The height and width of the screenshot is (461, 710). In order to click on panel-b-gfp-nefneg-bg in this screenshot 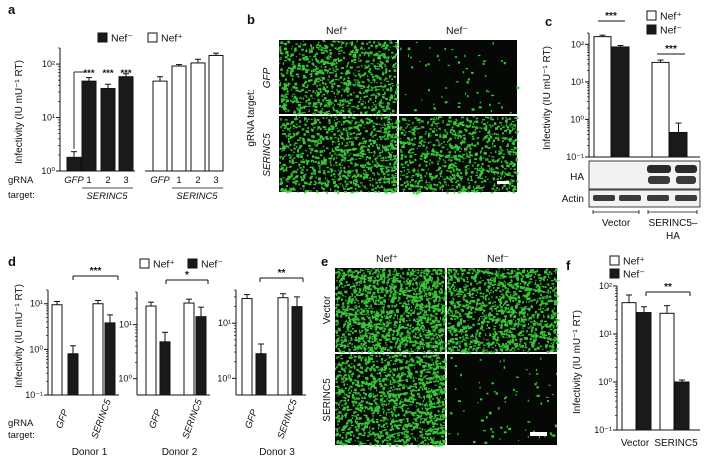, I will do `click(458, 77)`.